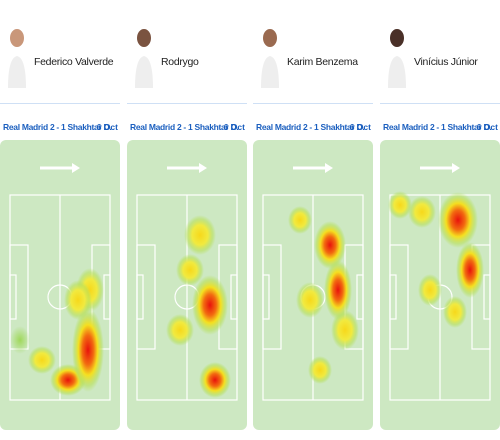  I want to click on player-name: Rodrygo, so click(180, 62).